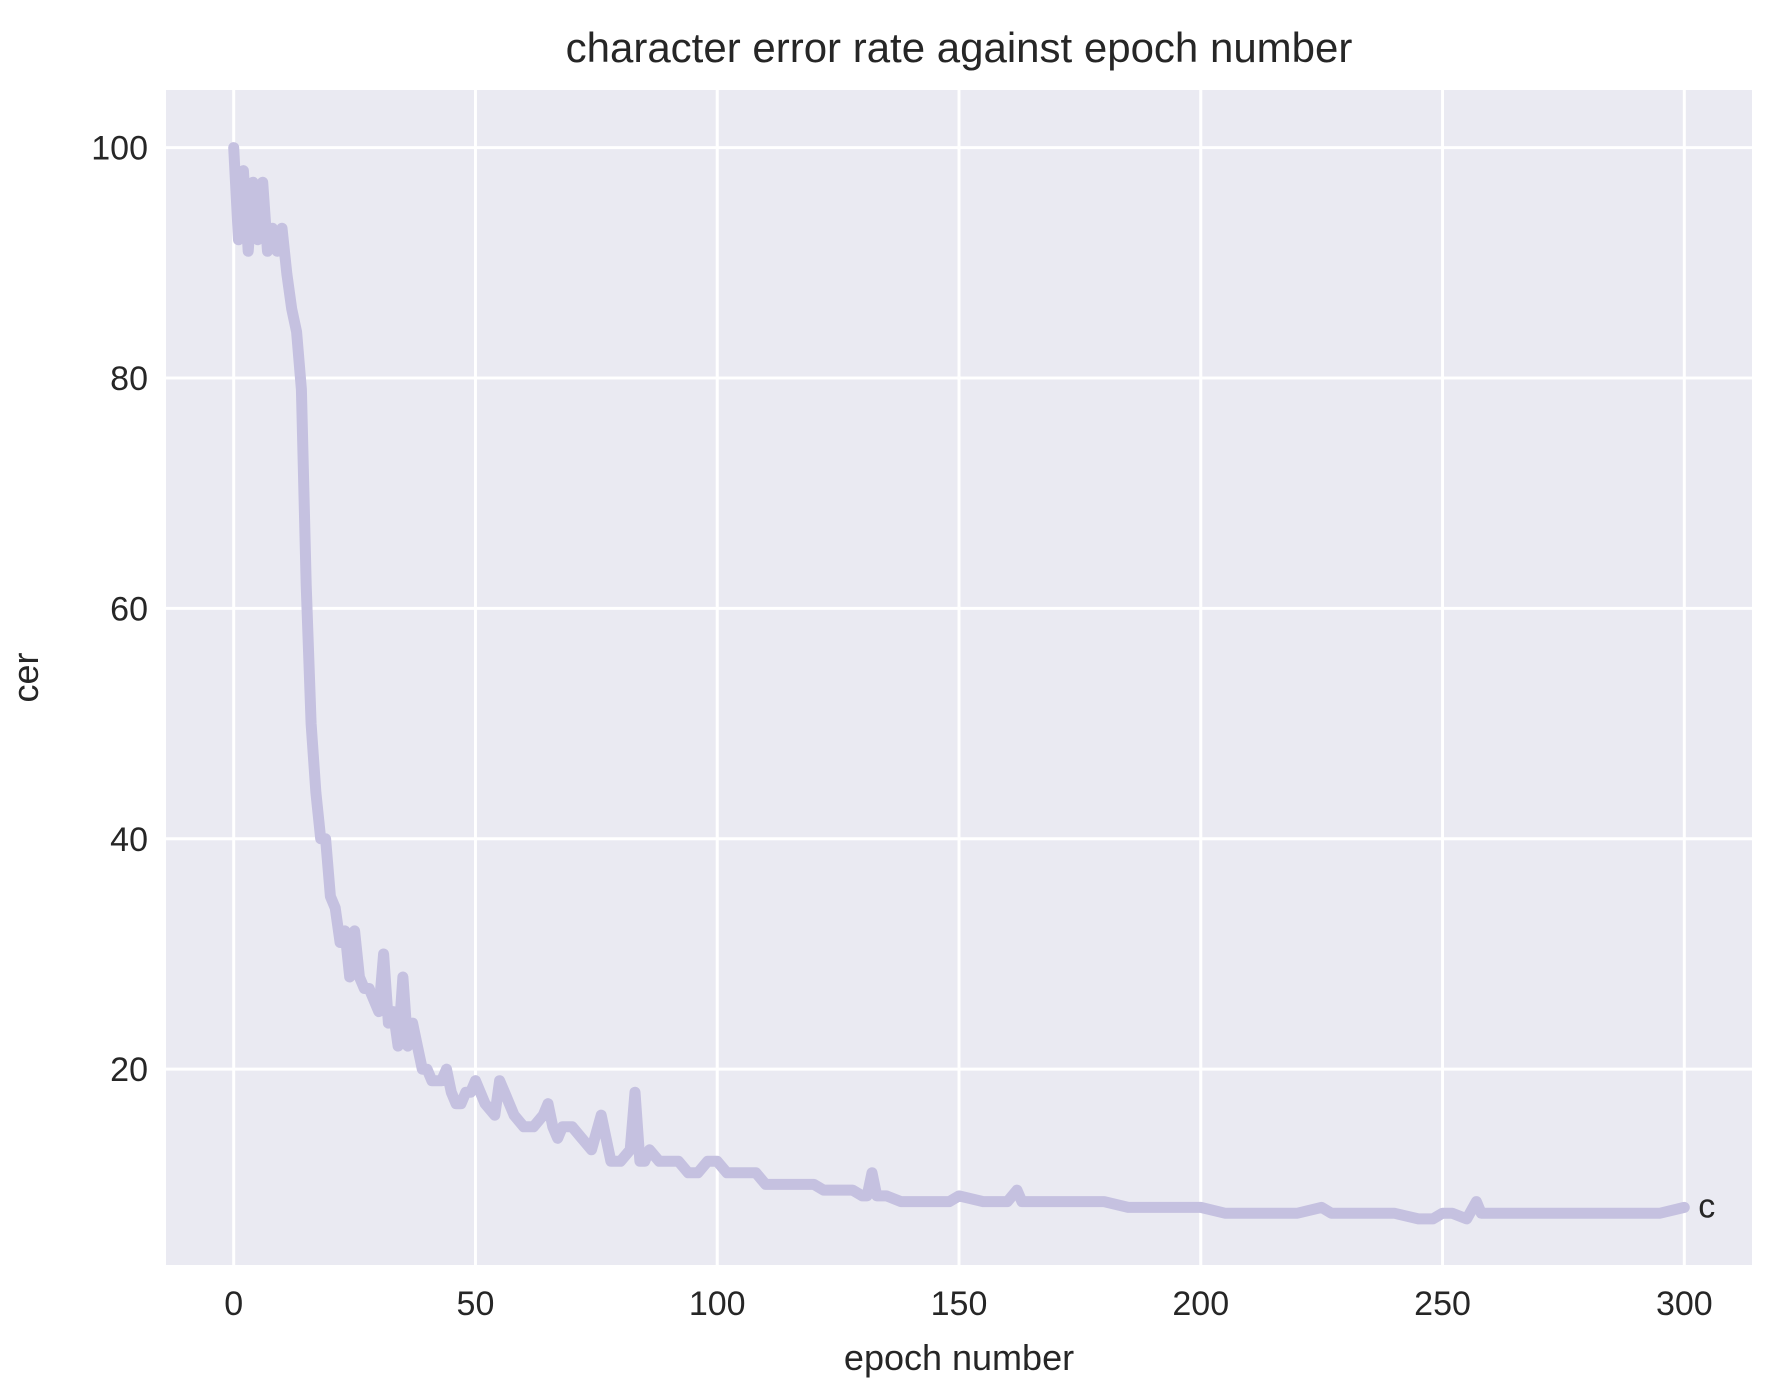  I want to click on y-tick-label: 60, so click(129, 609).